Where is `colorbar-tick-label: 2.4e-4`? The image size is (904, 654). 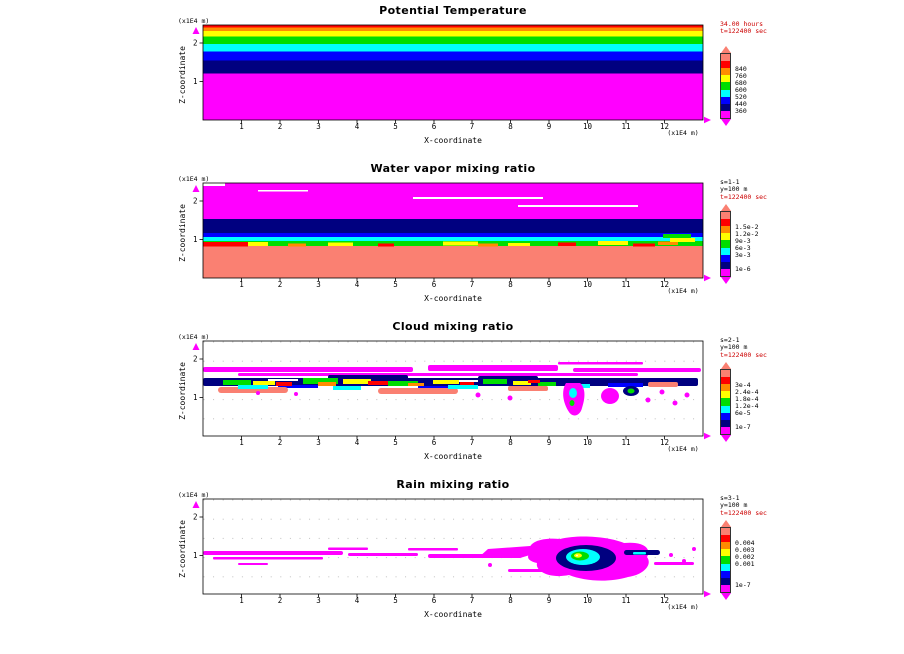 colorbar-tick-label: 2.4e-4 is located at coordinates (747, 391).